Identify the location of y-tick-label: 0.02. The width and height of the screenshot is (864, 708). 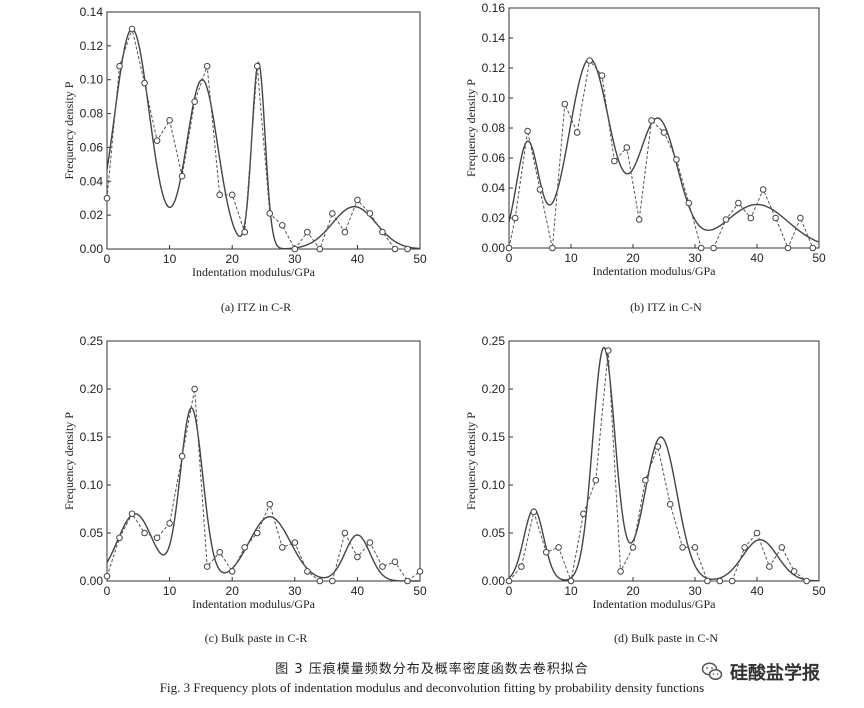
(494, 218).